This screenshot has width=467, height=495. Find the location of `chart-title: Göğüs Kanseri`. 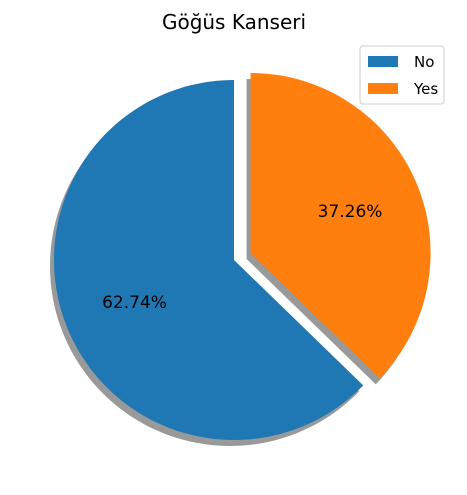

chart-title: Göğüs Kanseri is located at coordinates (234, 22).